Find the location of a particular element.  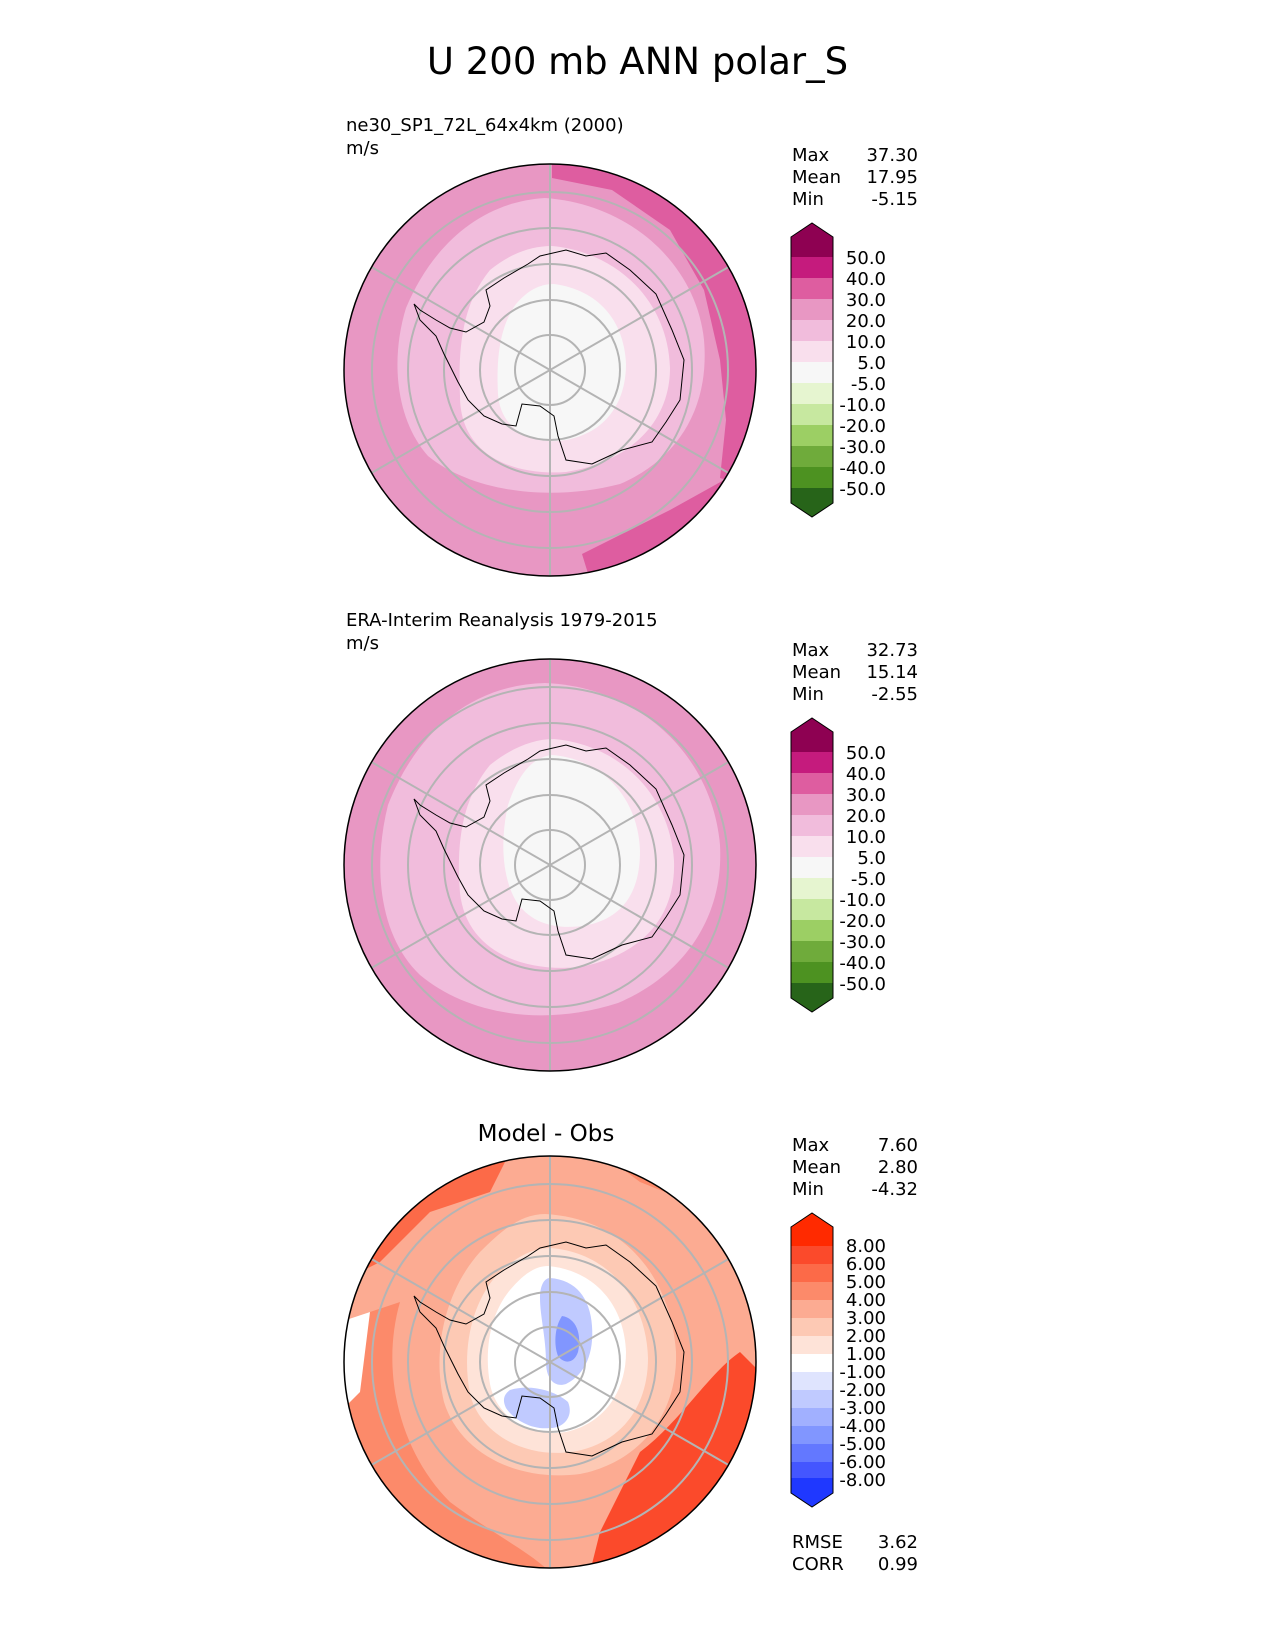

obs-cb-tick: -20.0 is located at coordinates (862, 921).